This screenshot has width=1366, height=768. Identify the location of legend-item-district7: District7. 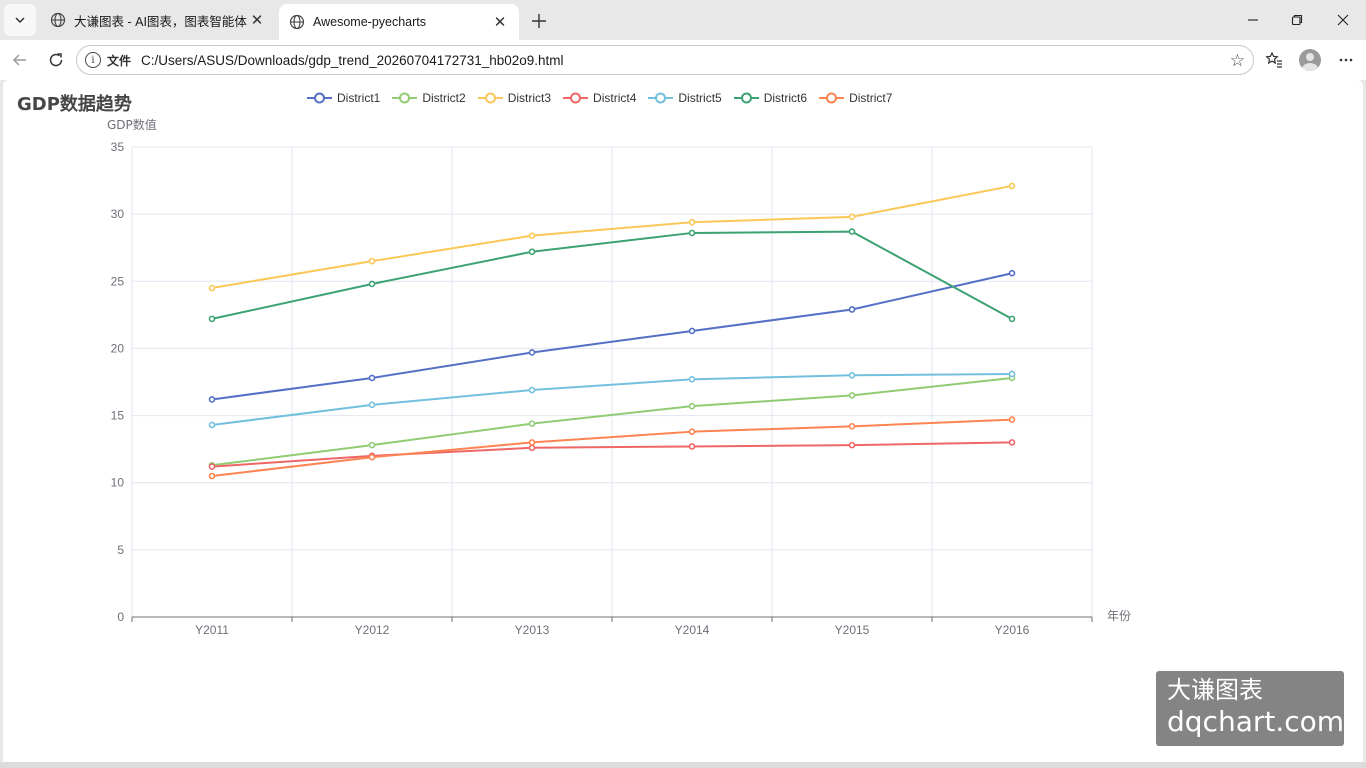
(855, 98).